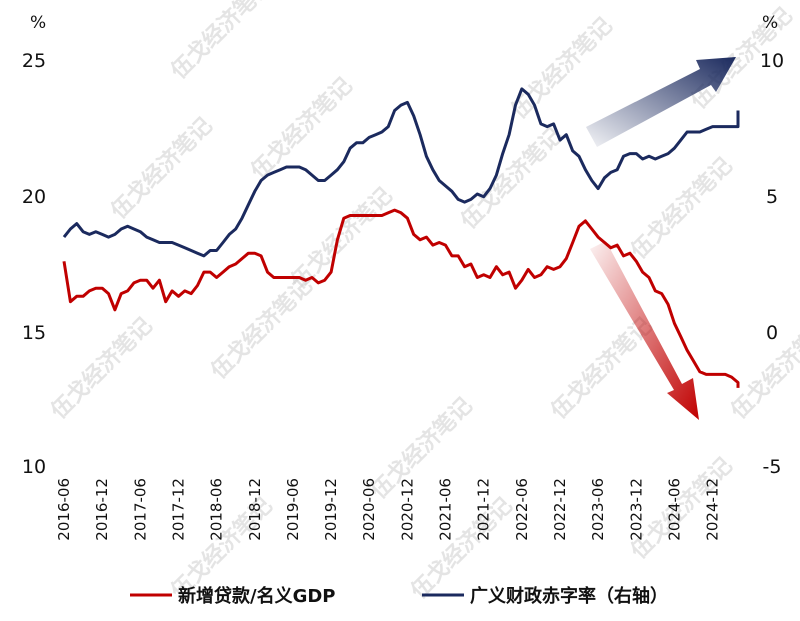 This screenshot has height=621, width=800. What do you see at coordinates (772, 333) in the screenshot?
I see `right-tick-0: 0` at bounding box center [772, 333].